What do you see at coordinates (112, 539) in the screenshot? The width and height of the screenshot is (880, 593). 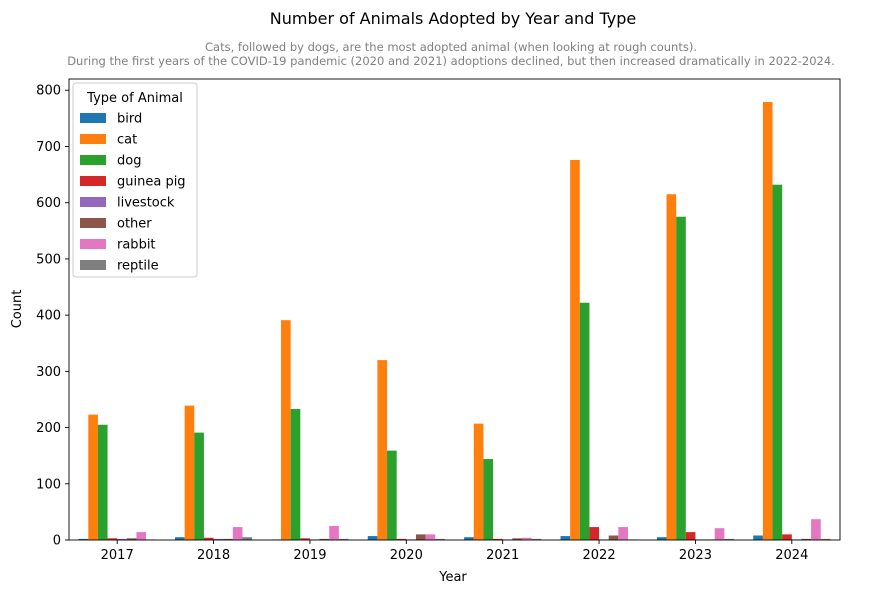 I see `bar-guinea-pig-2017` at bounding box center [112, 539].